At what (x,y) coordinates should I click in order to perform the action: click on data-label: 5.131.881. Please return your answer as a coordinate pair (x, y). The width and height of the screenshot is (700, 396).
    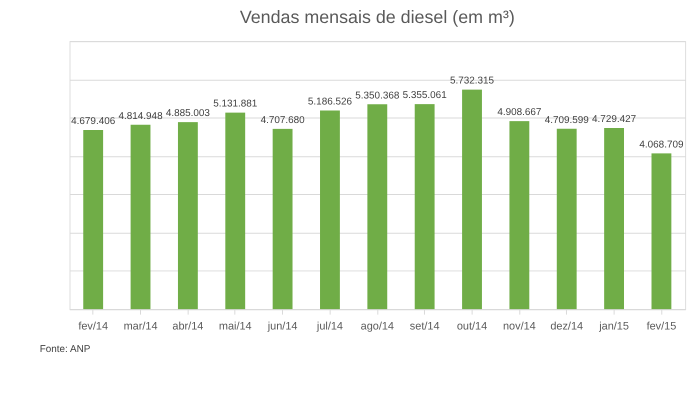
    Looking at the image, I should click on (235, 104).